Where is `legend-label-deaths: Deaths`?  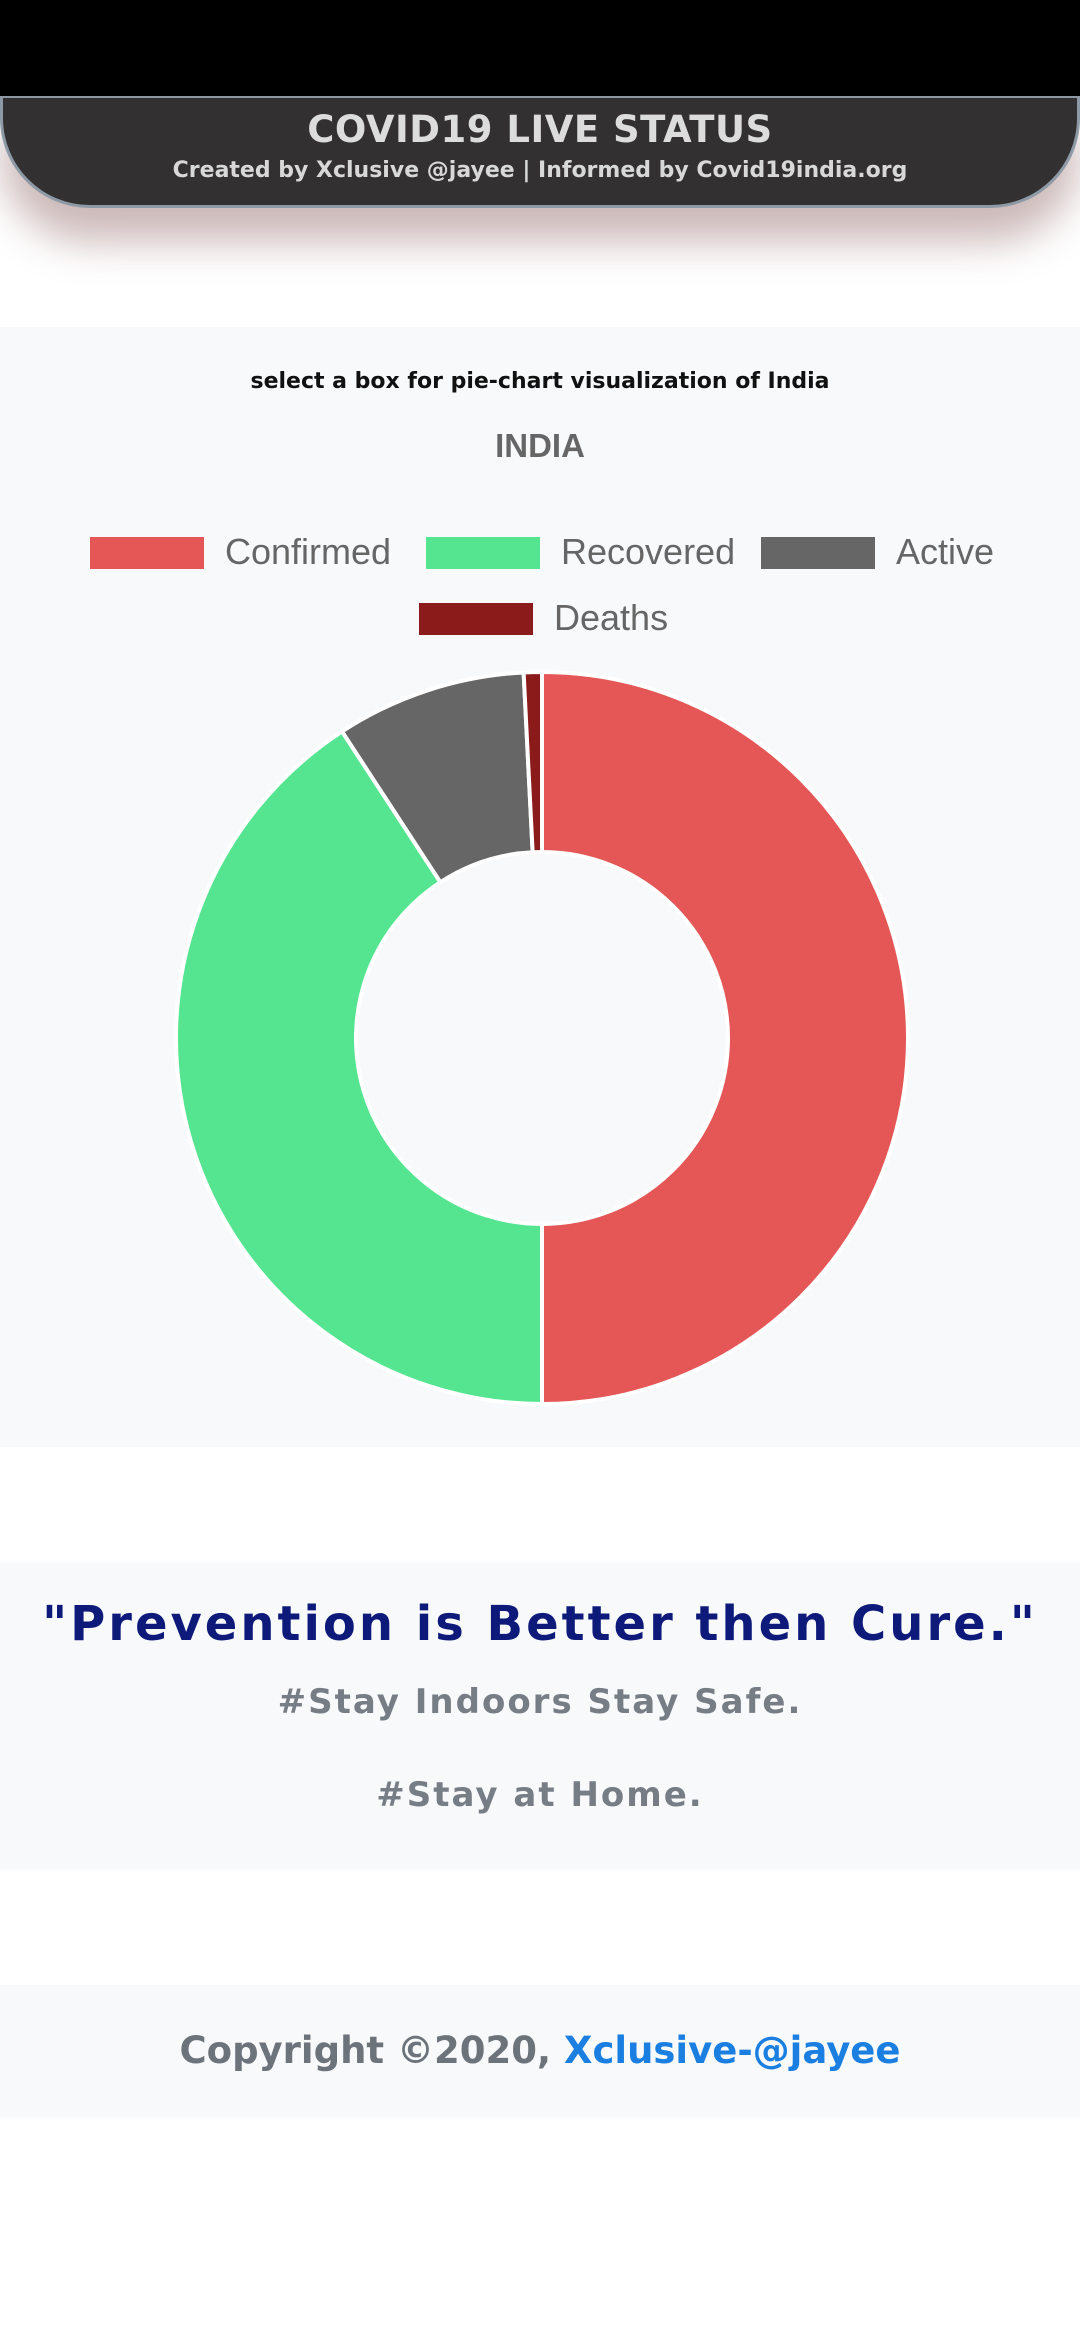
legend-label-deaths: Deaths is located at coordinates (611, 617).